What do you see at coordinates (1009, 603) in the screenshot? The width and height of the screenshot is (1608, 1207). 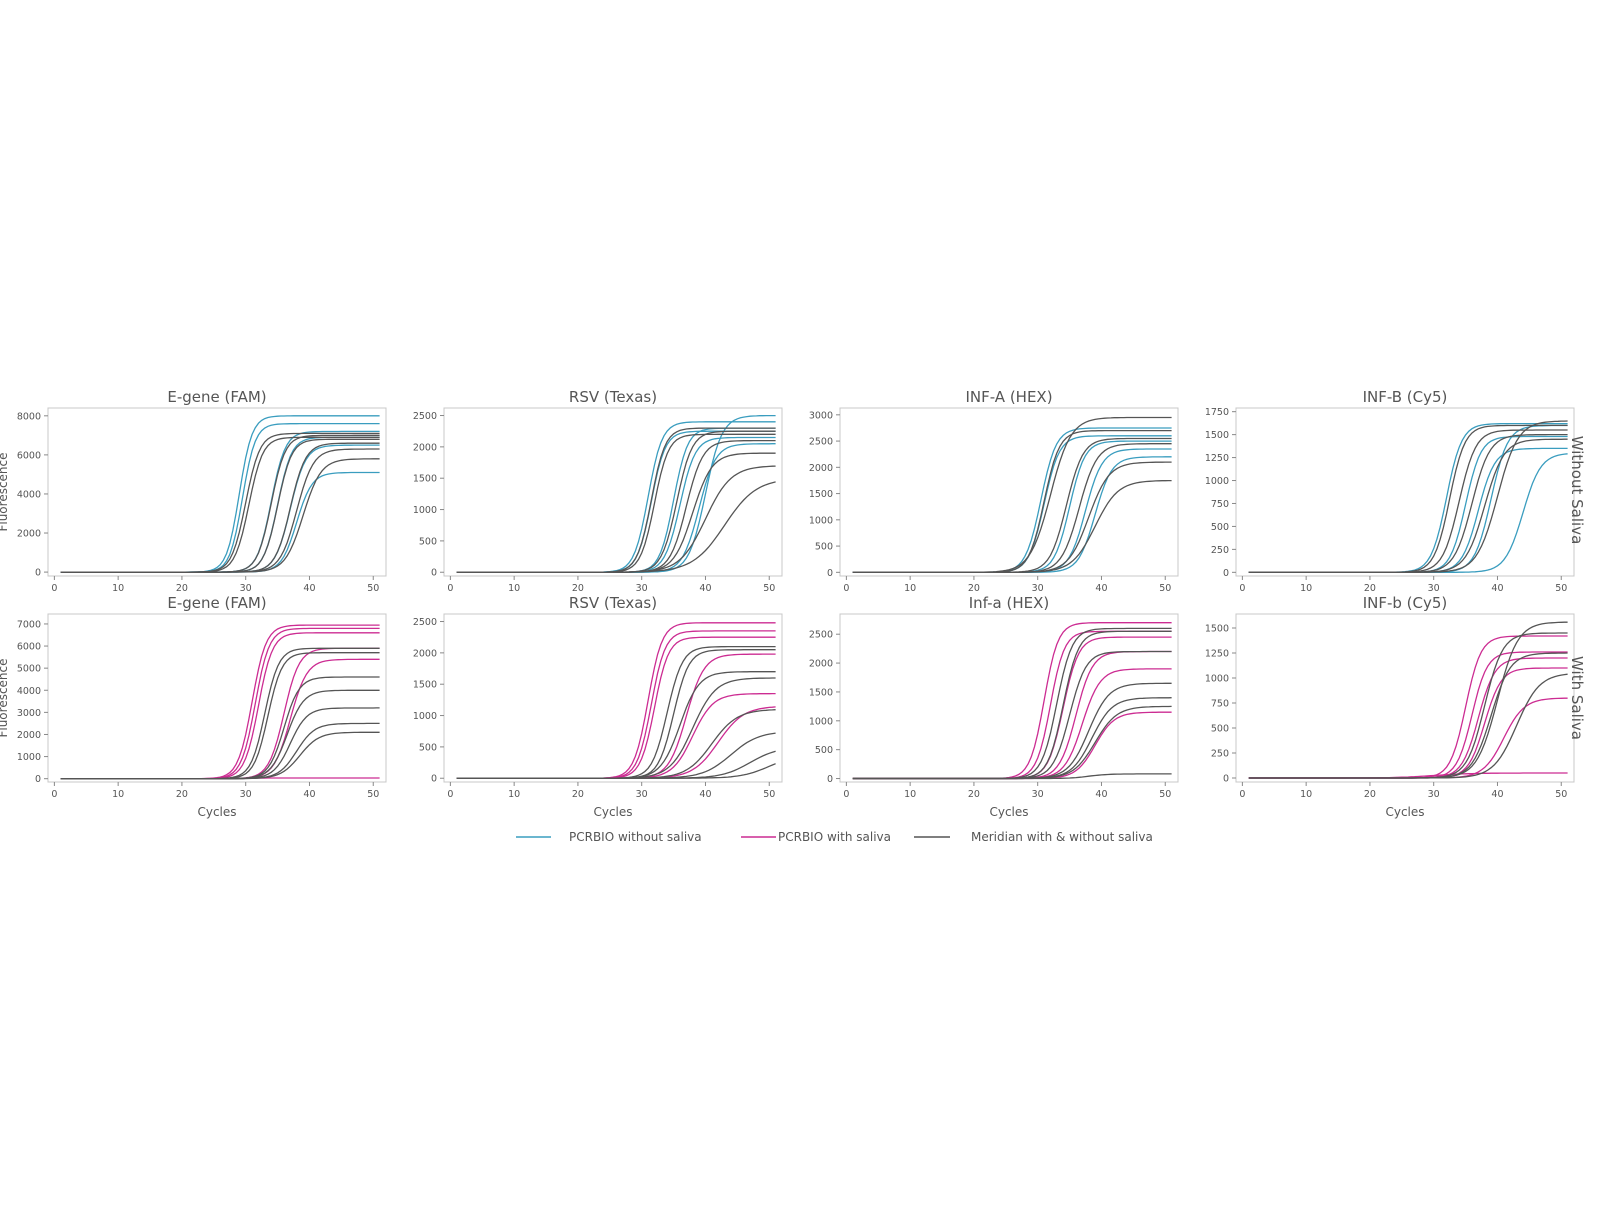 I see `panel-title: Inf-a (HEX)` at bounding box center [1009, 603].